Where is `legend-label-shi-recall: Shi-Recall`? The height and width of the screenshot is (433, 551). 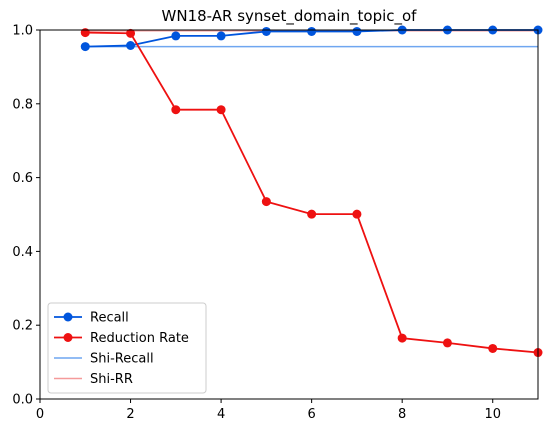 legend-label-shi-recall: Shi-Recall is located at coordinates (122, 359).